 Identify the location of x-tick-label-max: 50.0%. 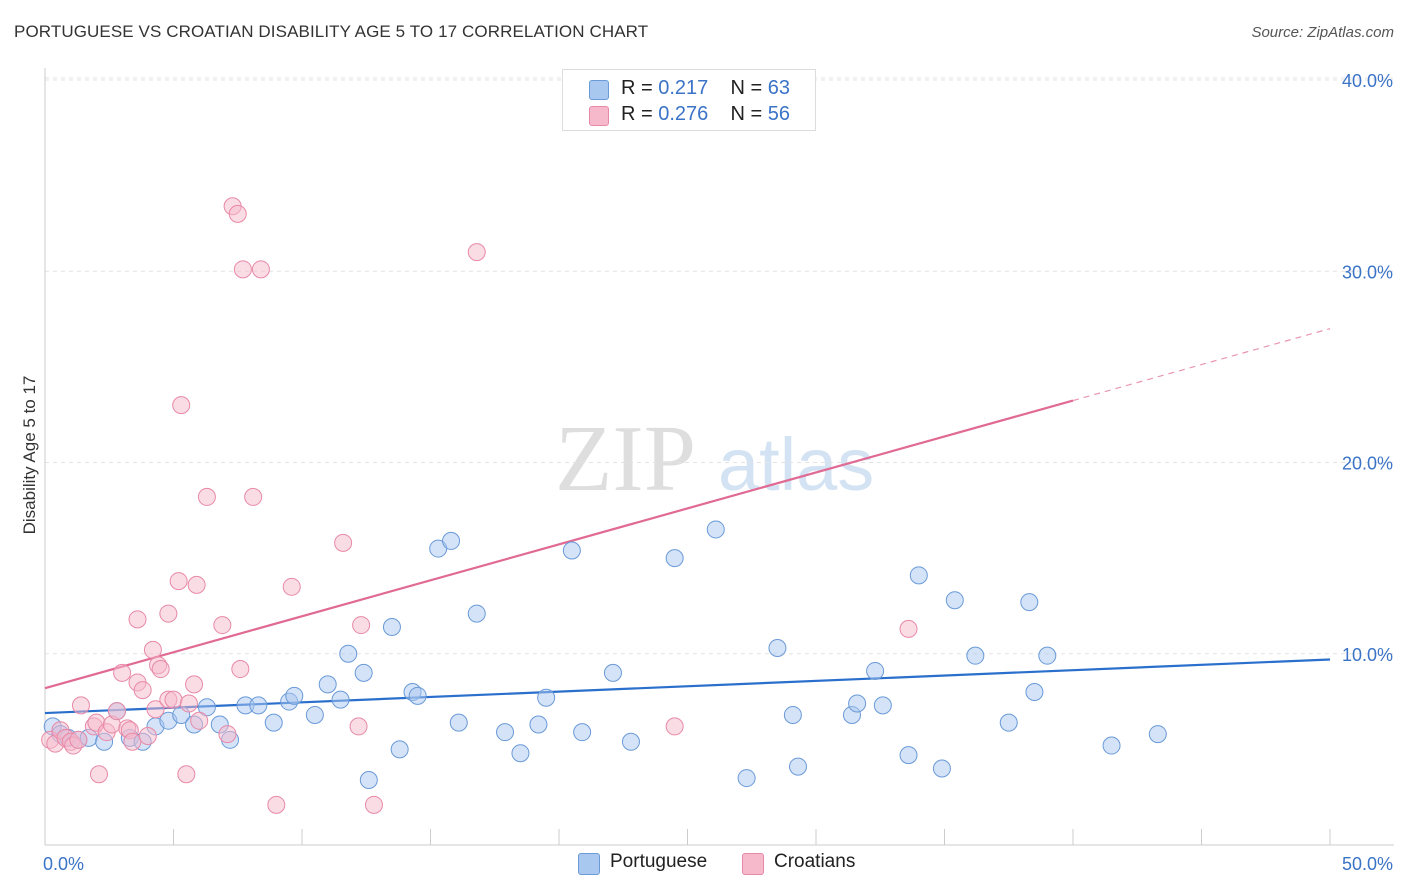
(1367, 864).